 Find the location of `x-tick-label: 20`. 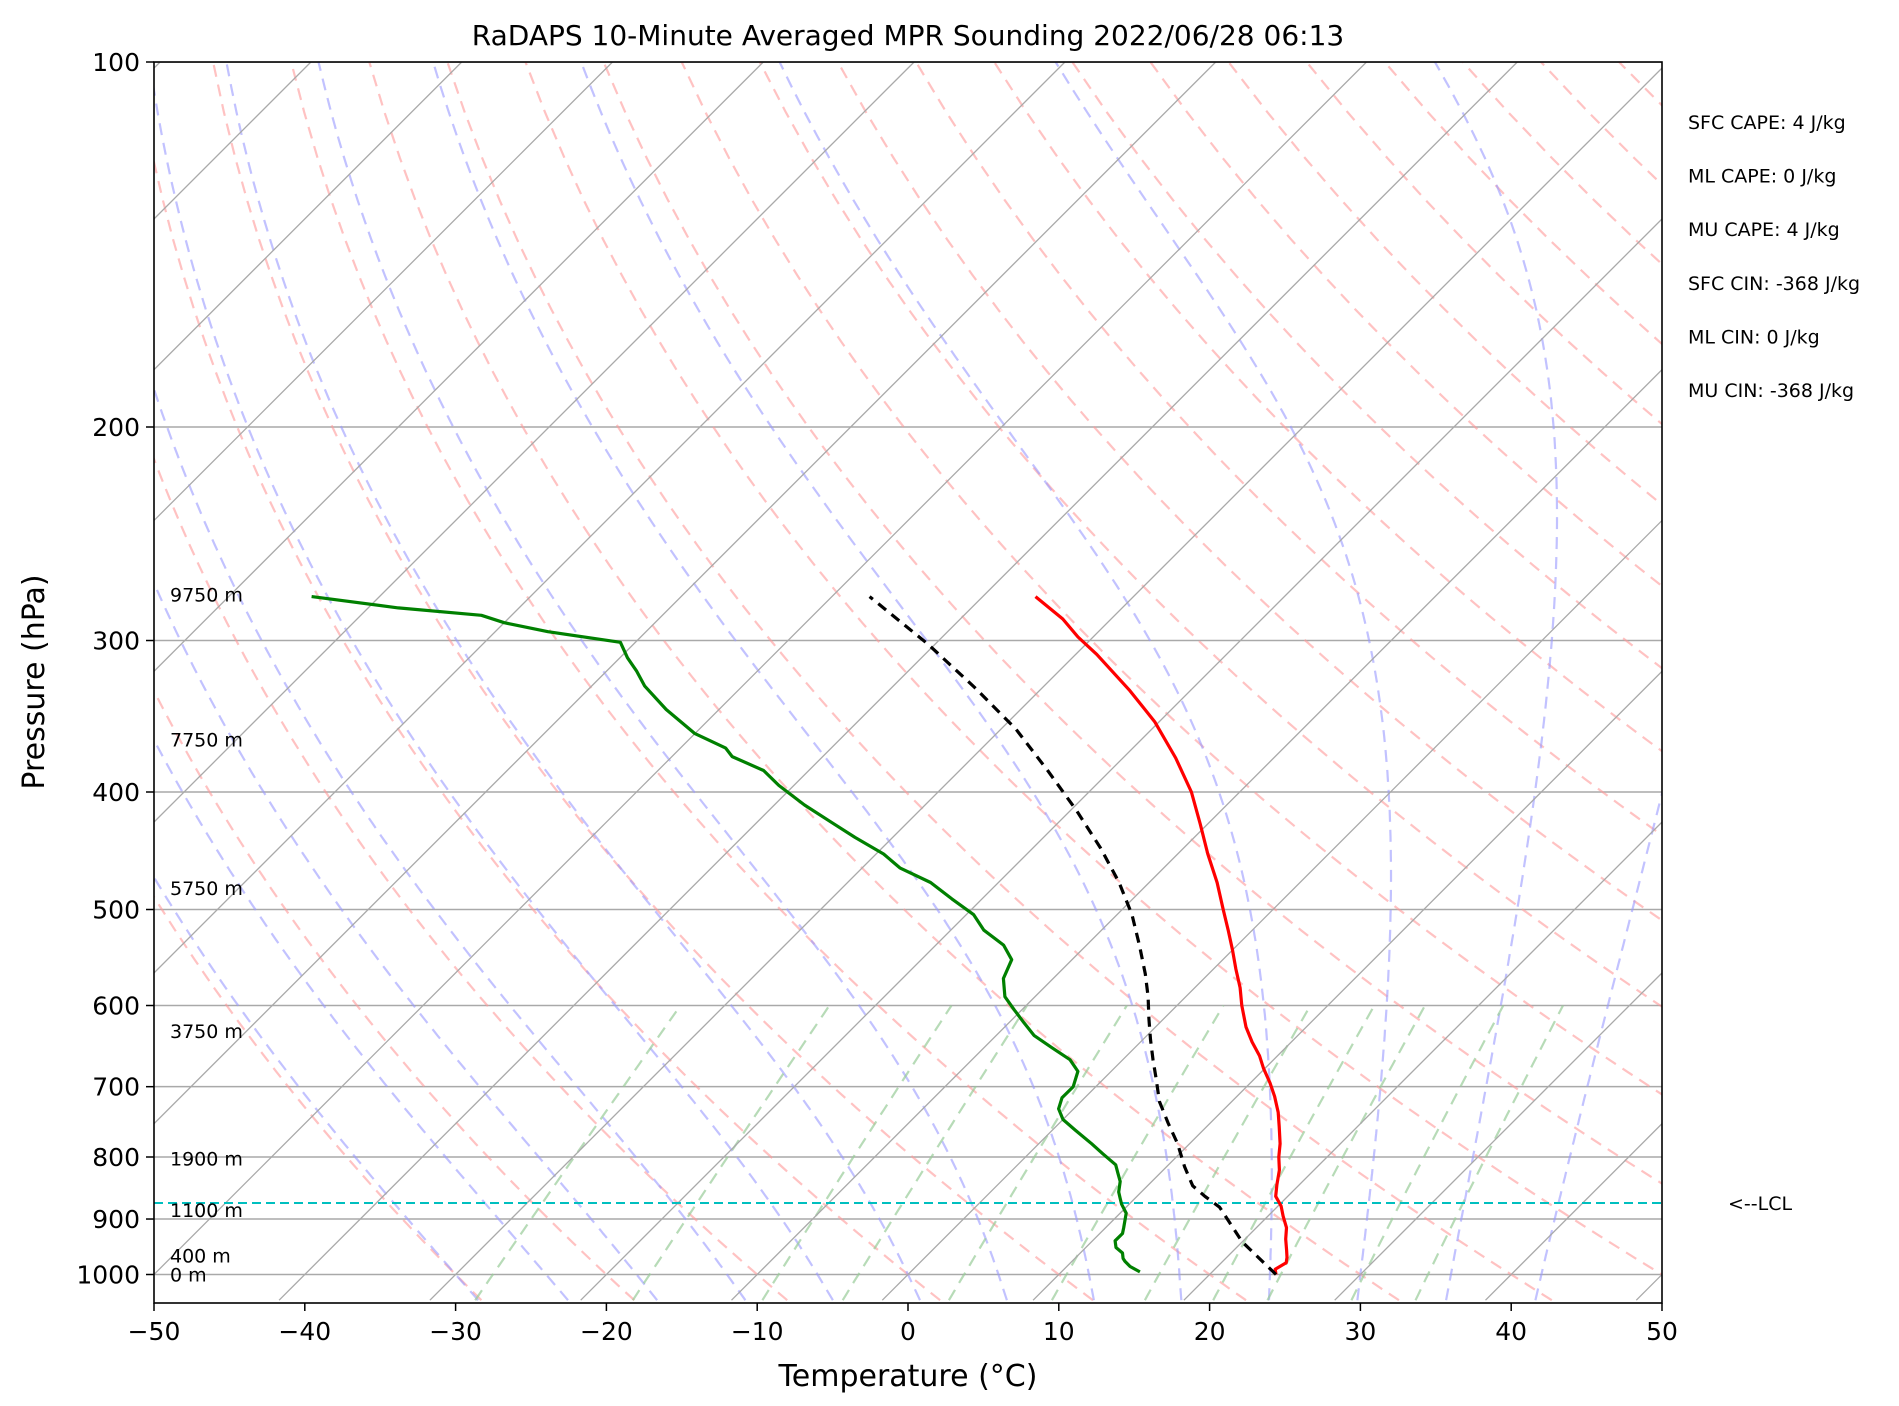

x-tick-label: 20 is located at coordinates (1210, 1331).